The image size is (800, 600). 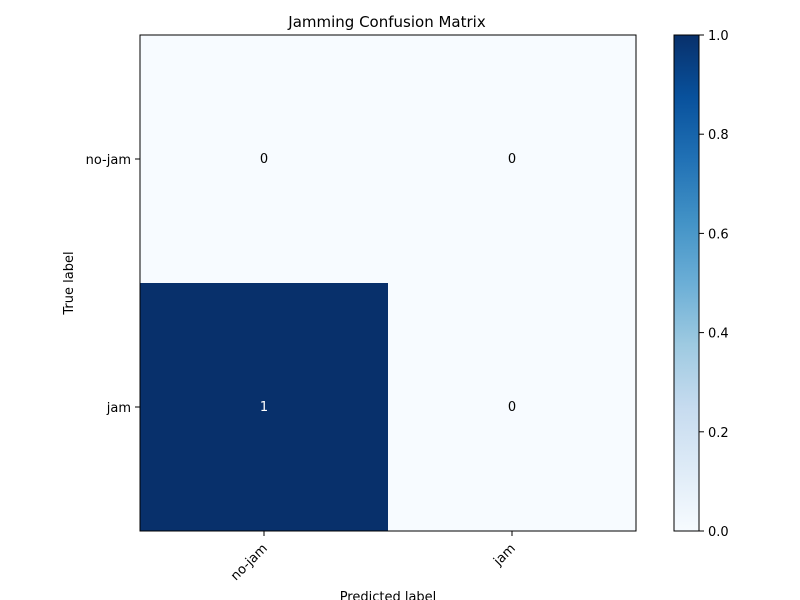 What do you see at coordinates (718, 532) in the screenshot?
I see `colorbar-tick-label: 0.0` at bounding box center [718, 532].